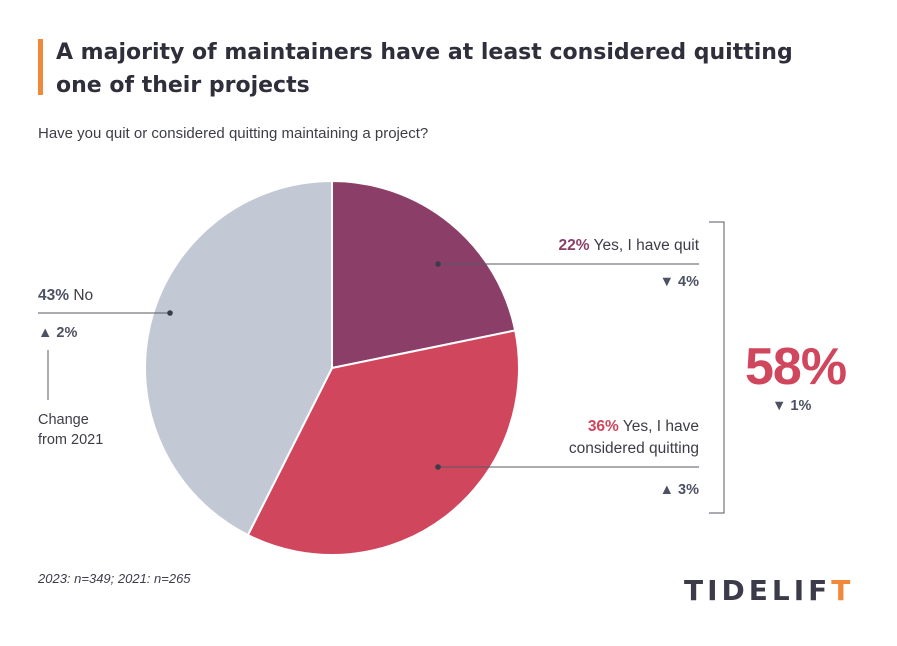 Image resolution: width=897 pixels, height=646 pixels. Describe the element at coordinates (574, 245) in the screenshot. I see `slice-pct-quit: 22%` at that location.